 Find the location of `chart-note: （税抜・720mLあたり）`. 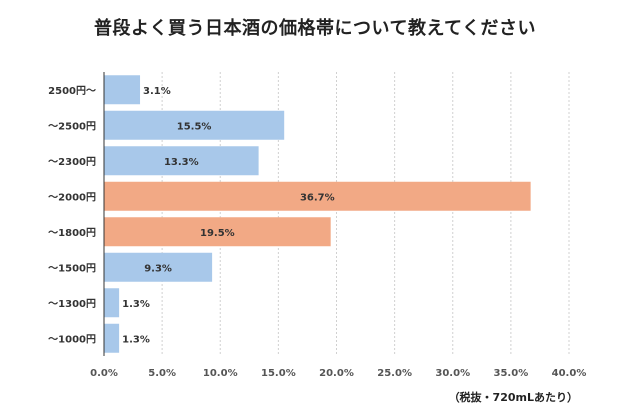

chart-note: （税抜・720mLあたり） is located at coordinates (513, 397).